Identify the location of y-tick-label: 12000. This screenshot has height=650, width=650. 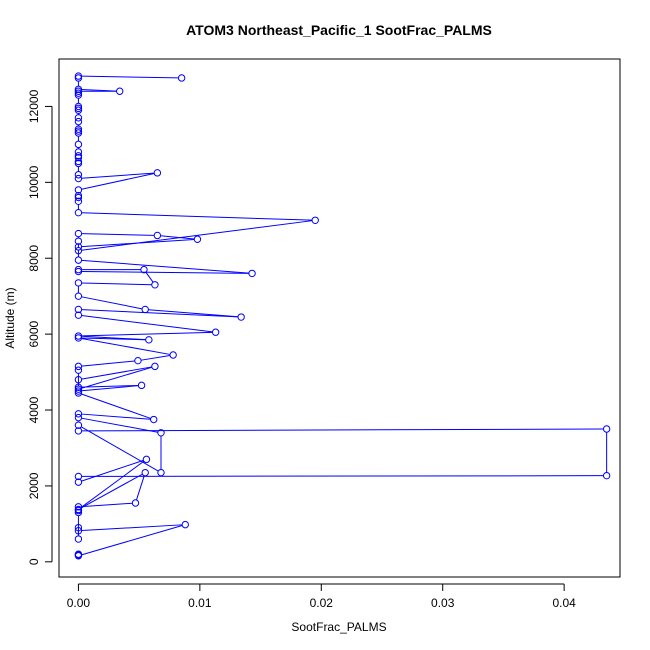
(34, 106).